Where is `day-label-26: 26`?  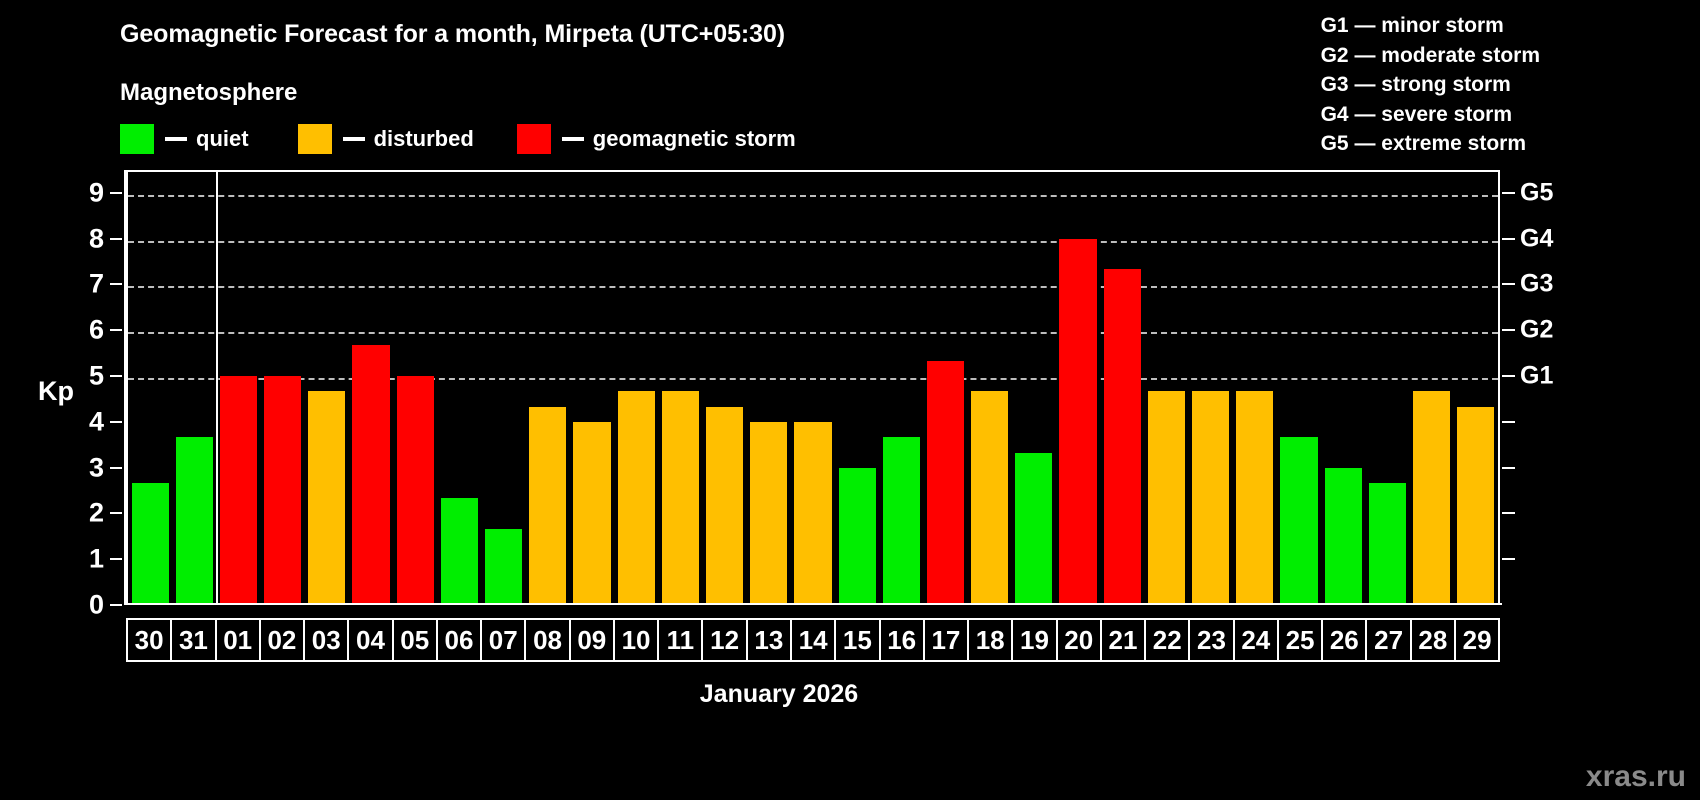 day-label-26: 26 is located at coordinates (1344, 640).